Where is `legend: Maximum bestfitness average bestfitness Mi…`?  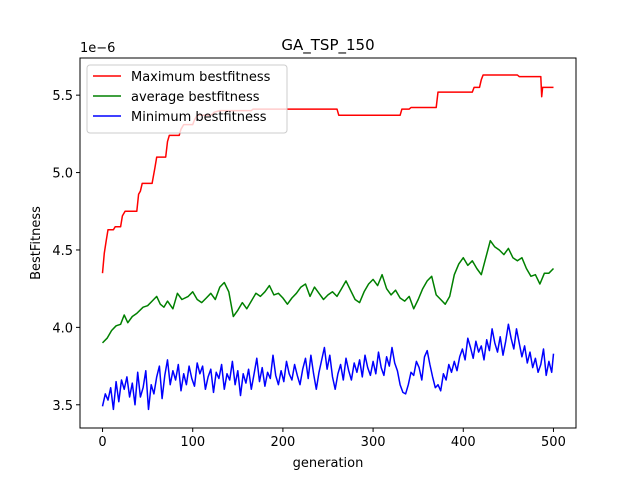 legend: Maximum bestfitness average bestfitness Mi… is located at coordinates (187, 99).